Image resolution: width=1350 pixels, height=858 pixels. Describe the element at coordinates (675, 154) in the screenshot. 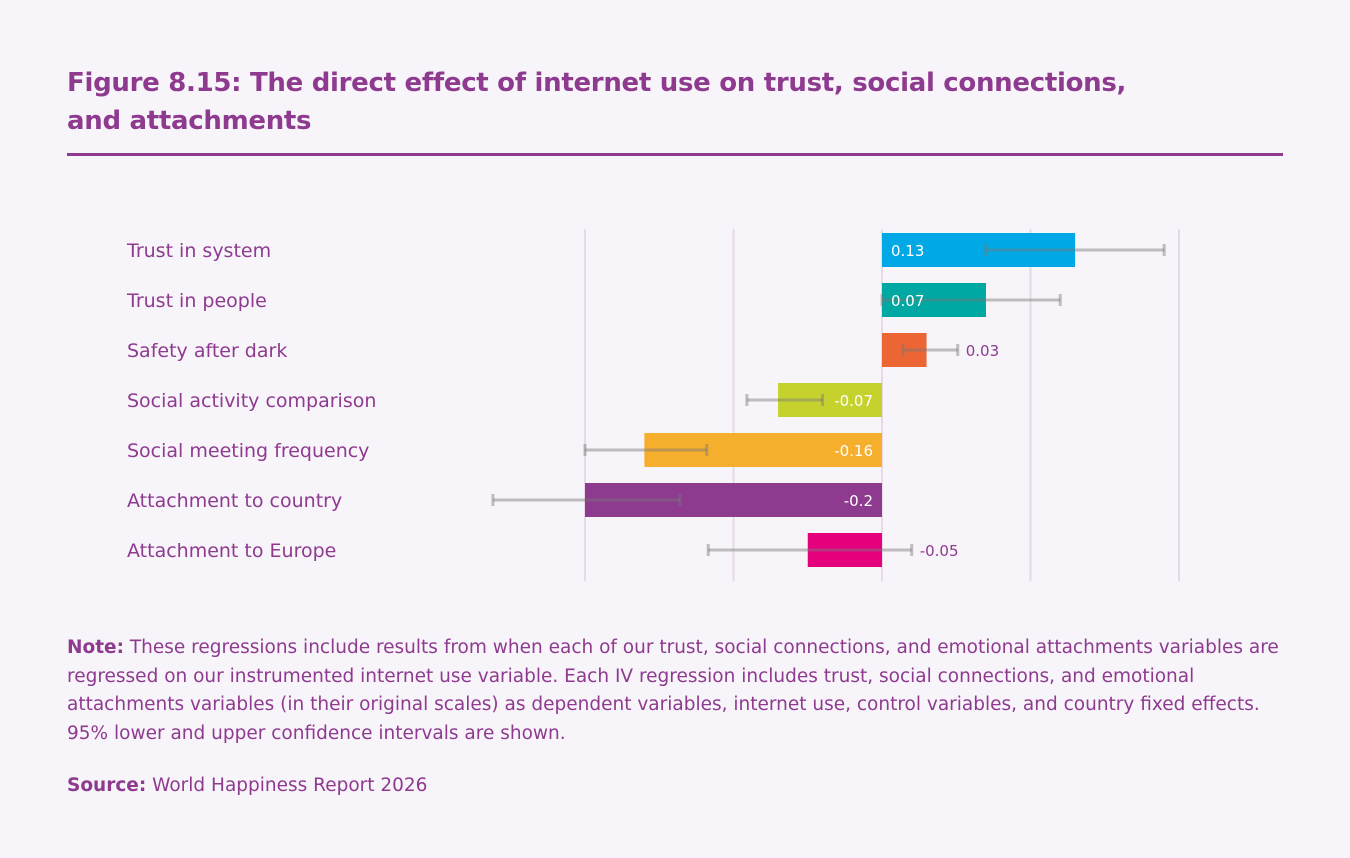

I see `title-divider` at that location.